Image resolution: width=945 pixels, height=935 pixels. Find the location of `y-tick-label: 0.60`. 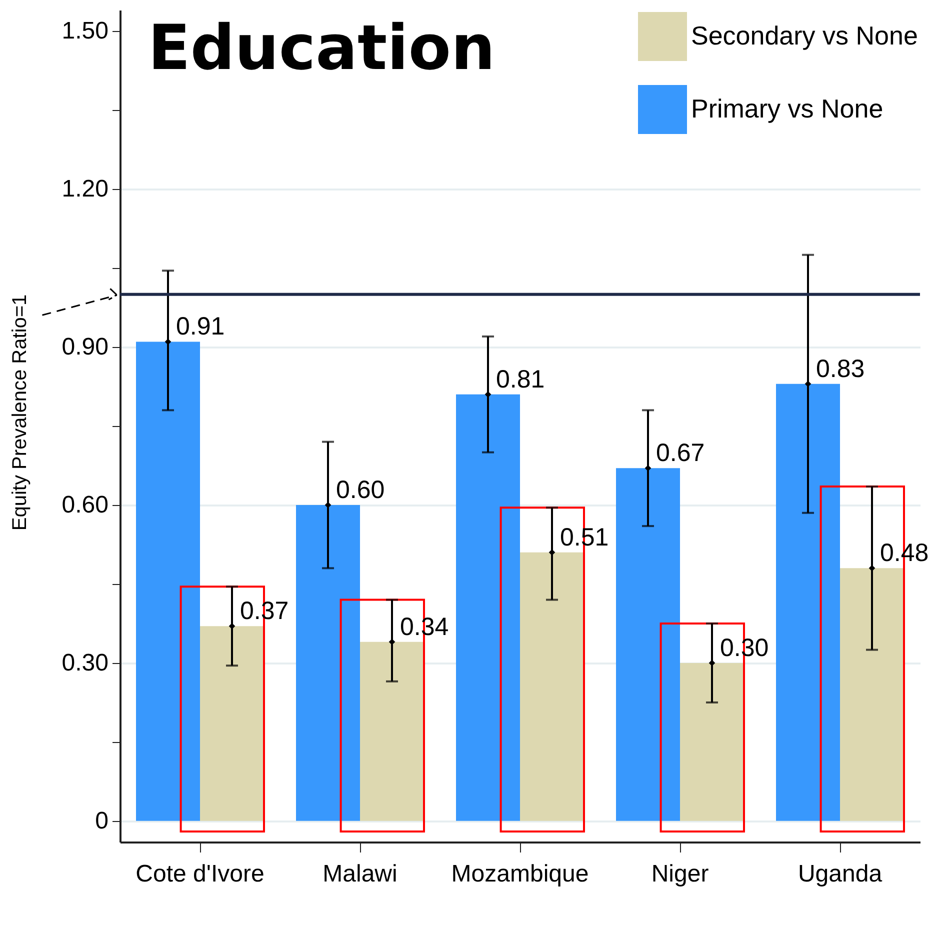

y-tick-label: 0.60 is located at coordinates (85, 504).